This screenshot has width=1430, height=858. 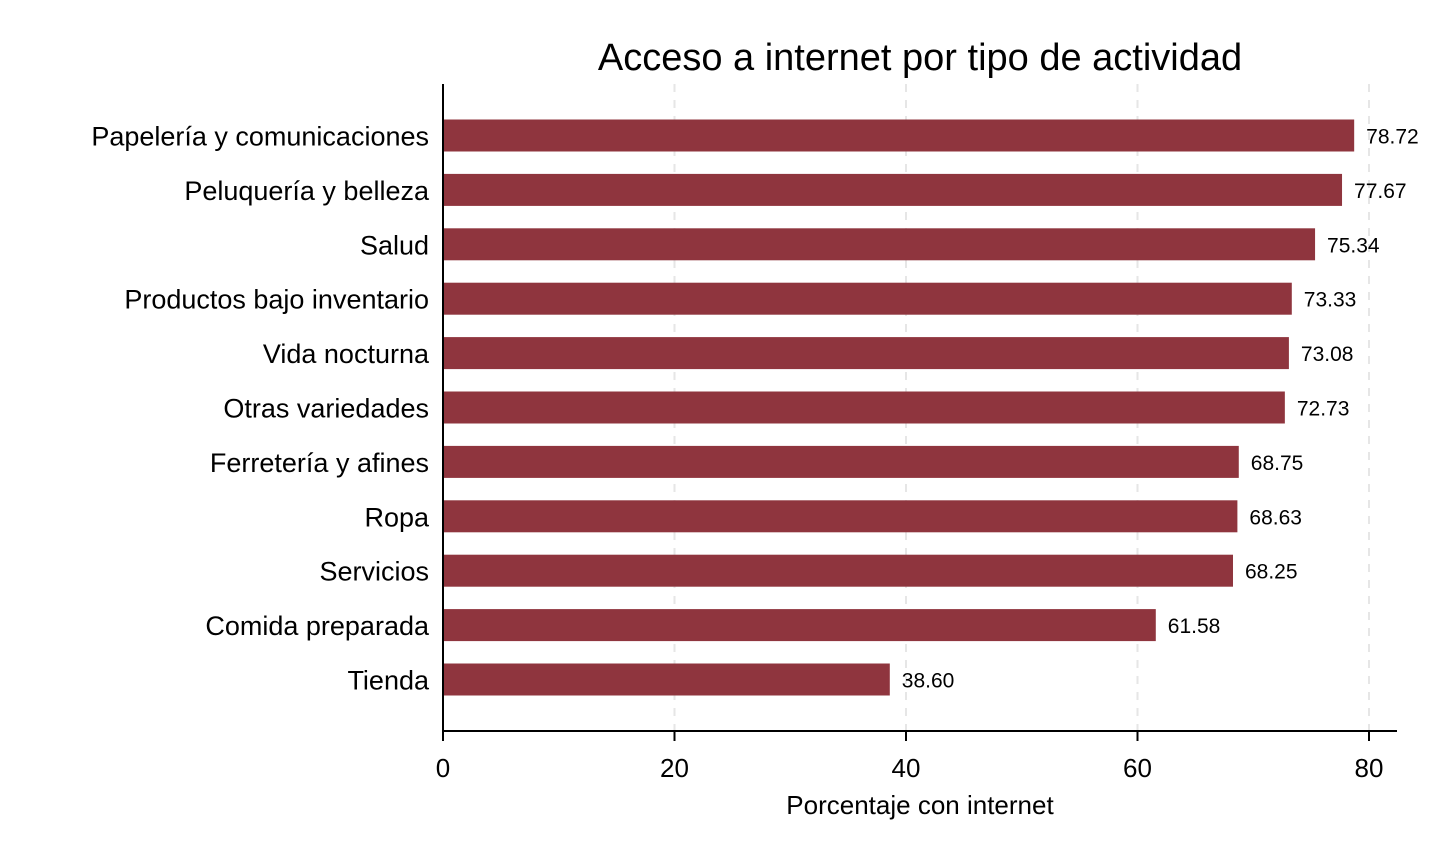 What do you see at coordinates (1380, 191) in the screenshot?
I see `value-label-1: 77.67` at bounding box center [1380, 191].